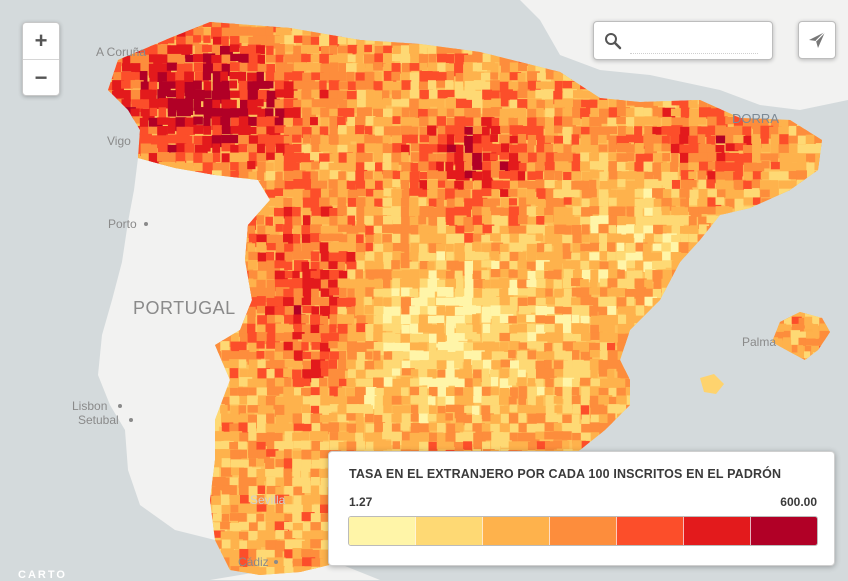  Describe the element at coordinates (759, 342) in the screenshot. I see `label-palma: Palma` at that location.